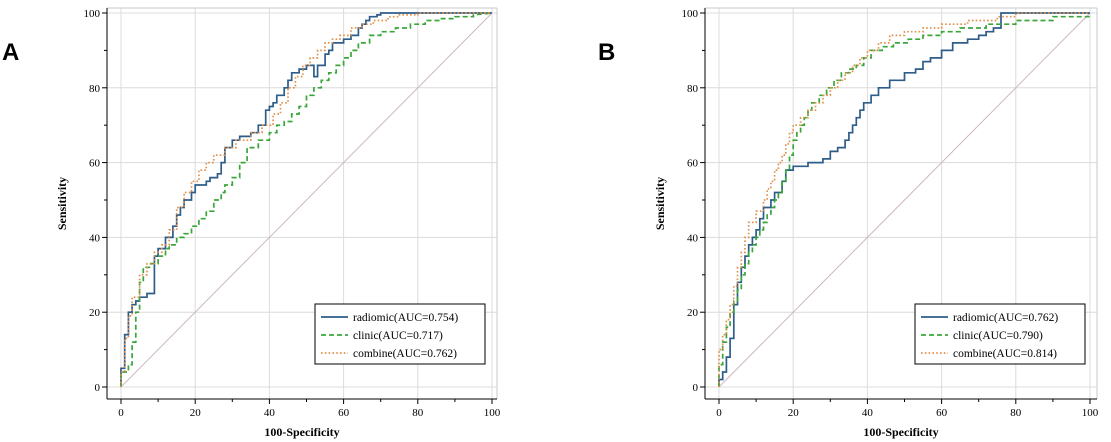 This screenshot has width=1111, height=442. I want to click on legend-entry-label: radiomic(AUC=0.754), so click(405, 318).